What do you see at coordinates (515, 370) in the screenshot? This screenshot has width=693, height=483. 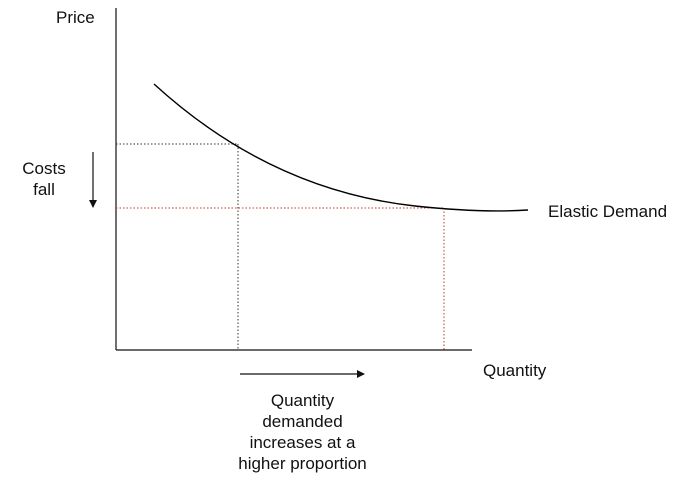 I see `x-axis-label: Quantity` at bounding box center [515, 370].